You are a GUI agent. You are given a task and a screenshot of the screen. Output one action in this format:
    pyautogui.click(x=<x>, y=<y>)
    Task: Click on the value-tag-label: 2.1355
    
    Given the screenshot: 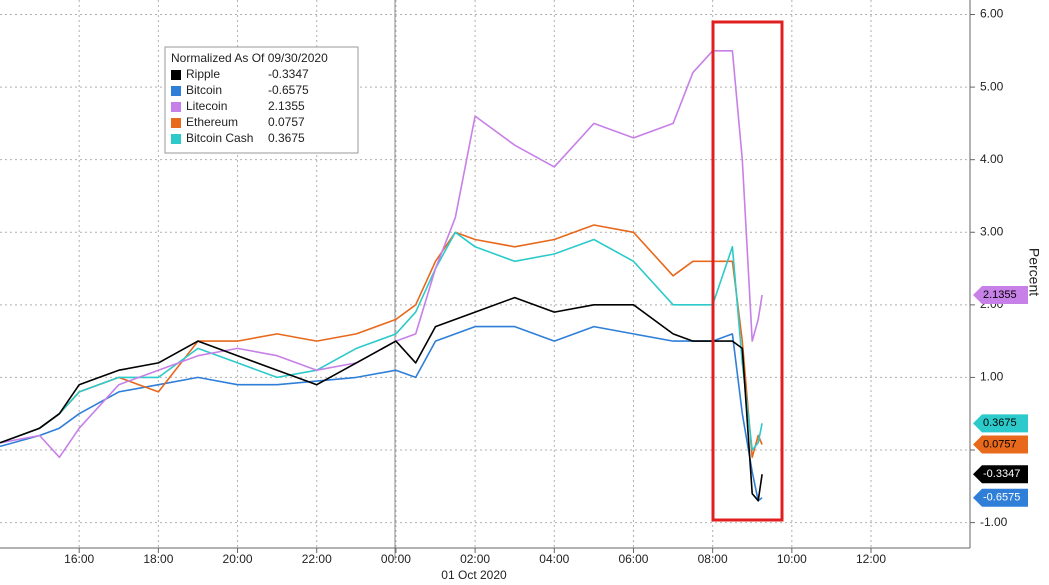 What is the action you would take?
    pyautogui.click(x=1000, y=295)
    